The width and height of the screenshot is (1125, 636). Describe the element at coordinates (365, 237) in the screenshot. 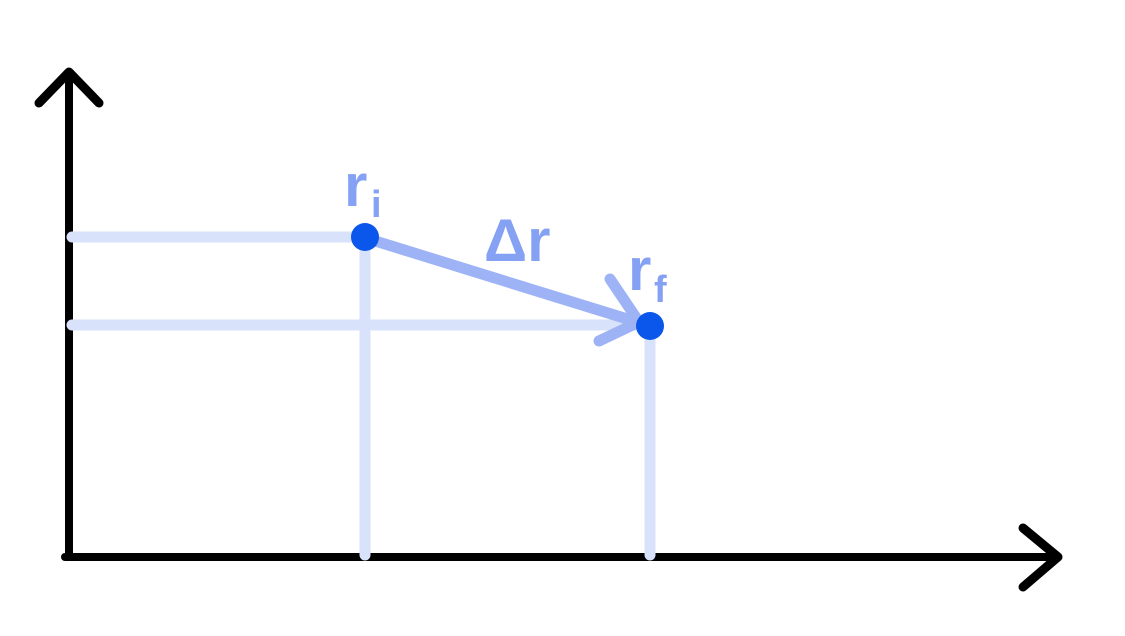

I see `point-initial-position` at that location.